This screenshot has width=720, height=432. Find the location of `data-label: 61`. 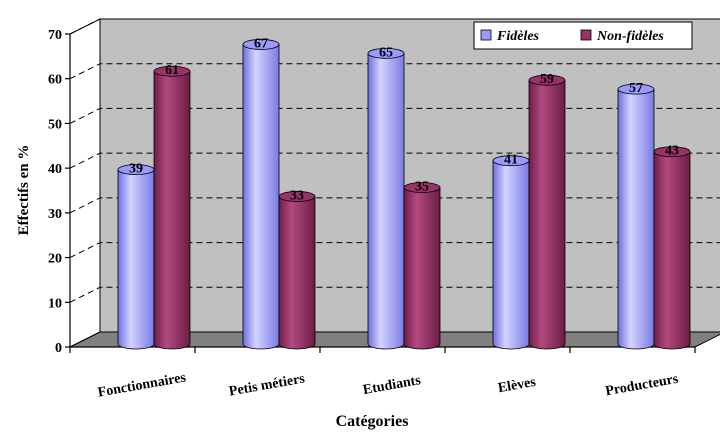

data-label: 61 is located at coordinates (172, 70).